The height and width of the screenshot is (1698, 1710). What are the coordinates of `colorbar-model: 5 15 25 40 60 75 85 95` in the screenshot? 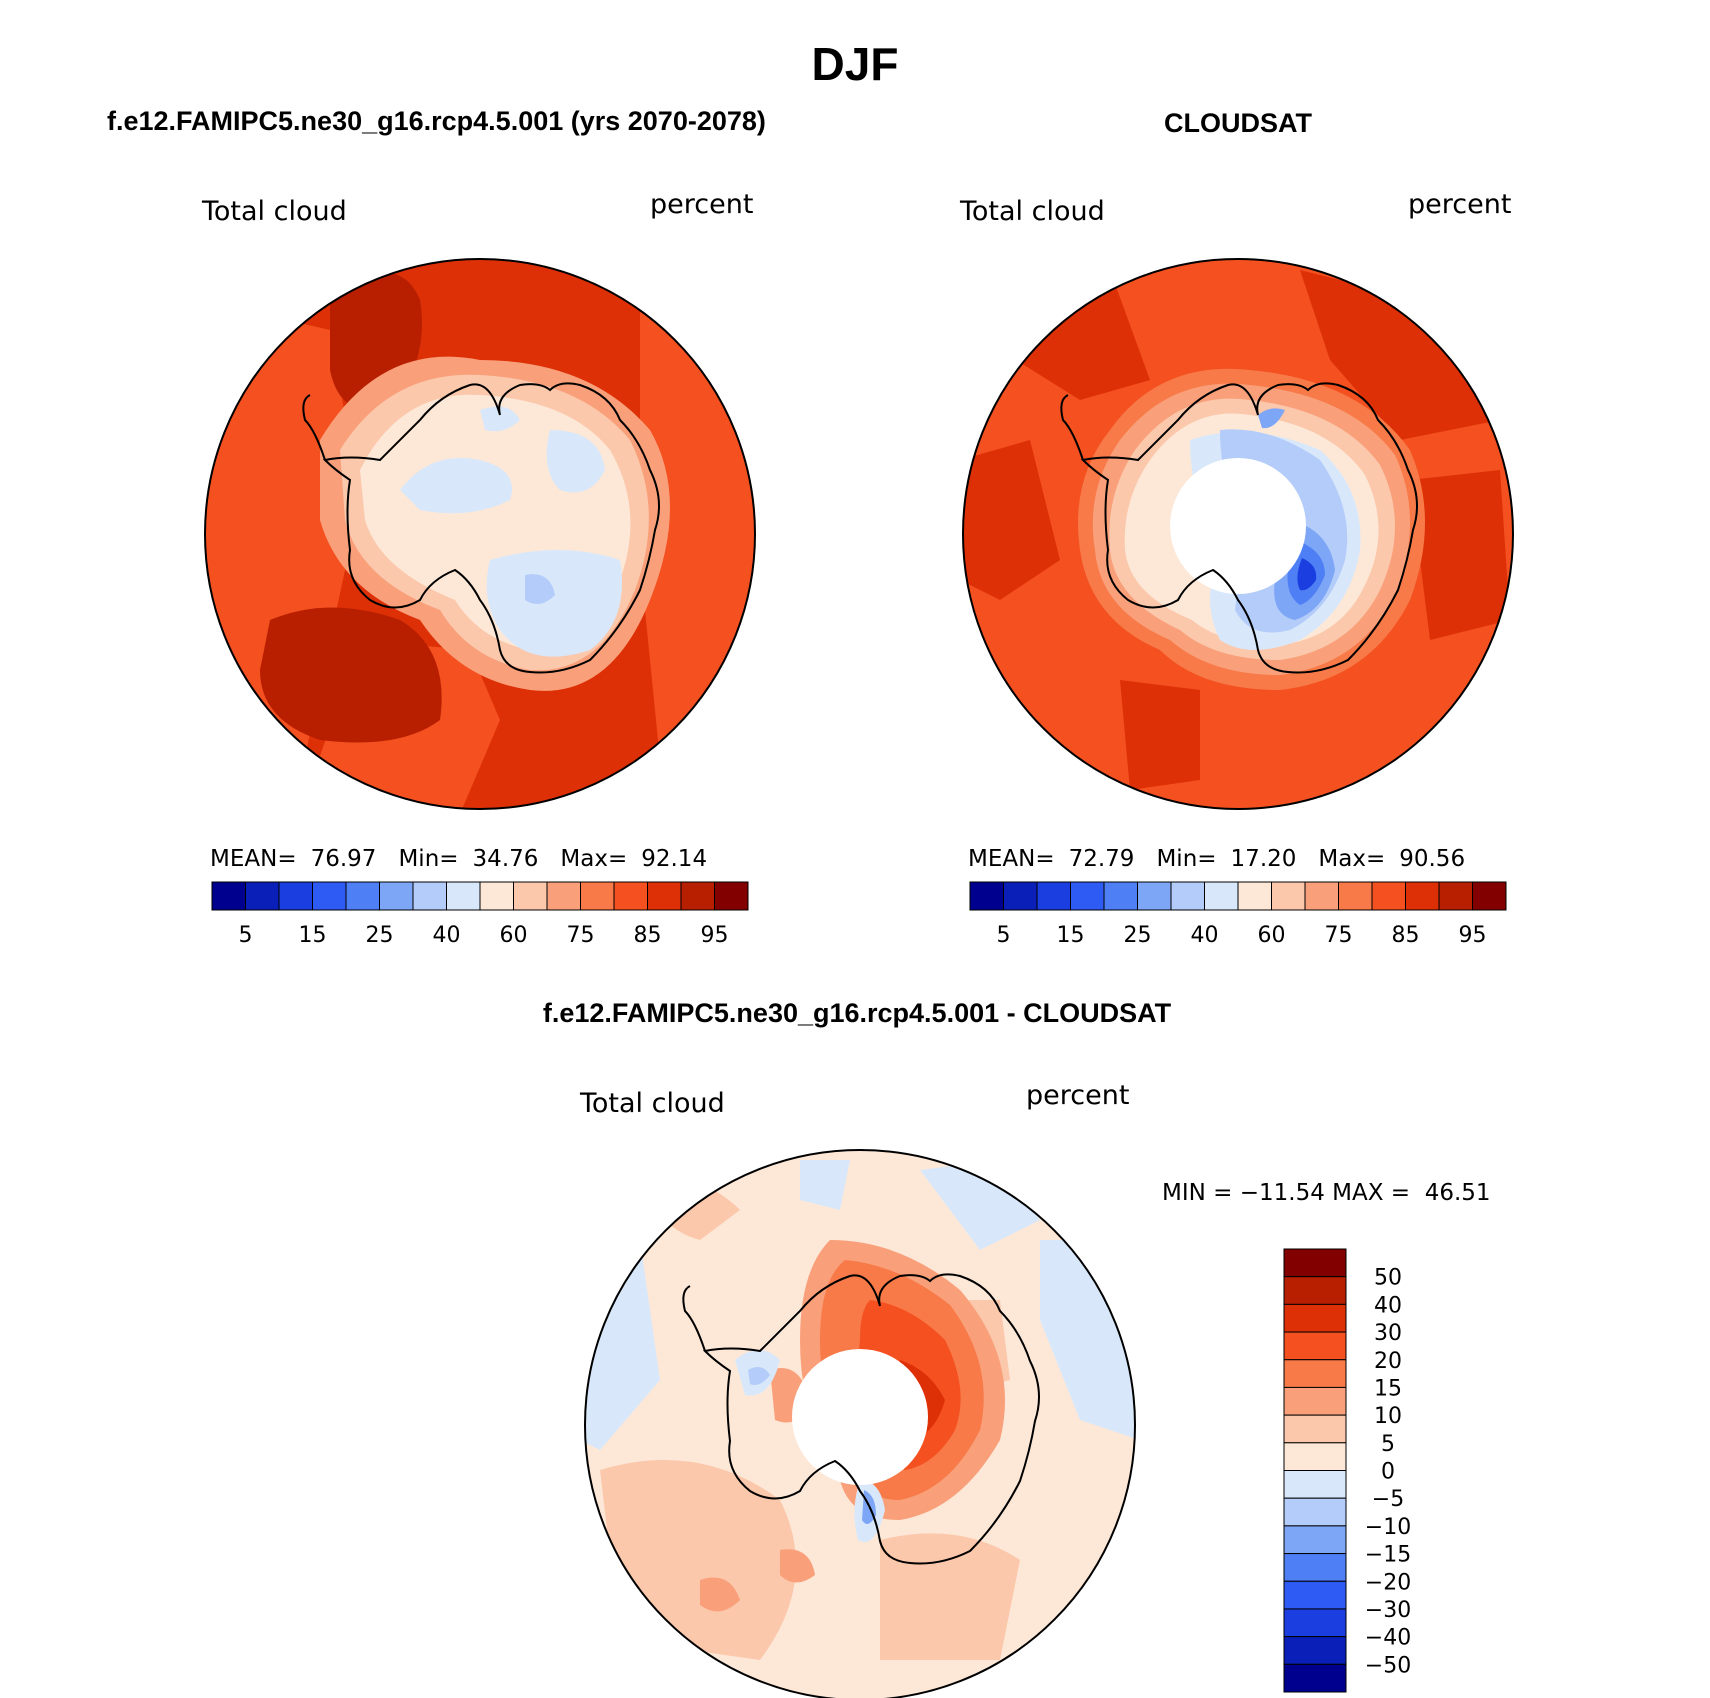 It's located at (480, 914).